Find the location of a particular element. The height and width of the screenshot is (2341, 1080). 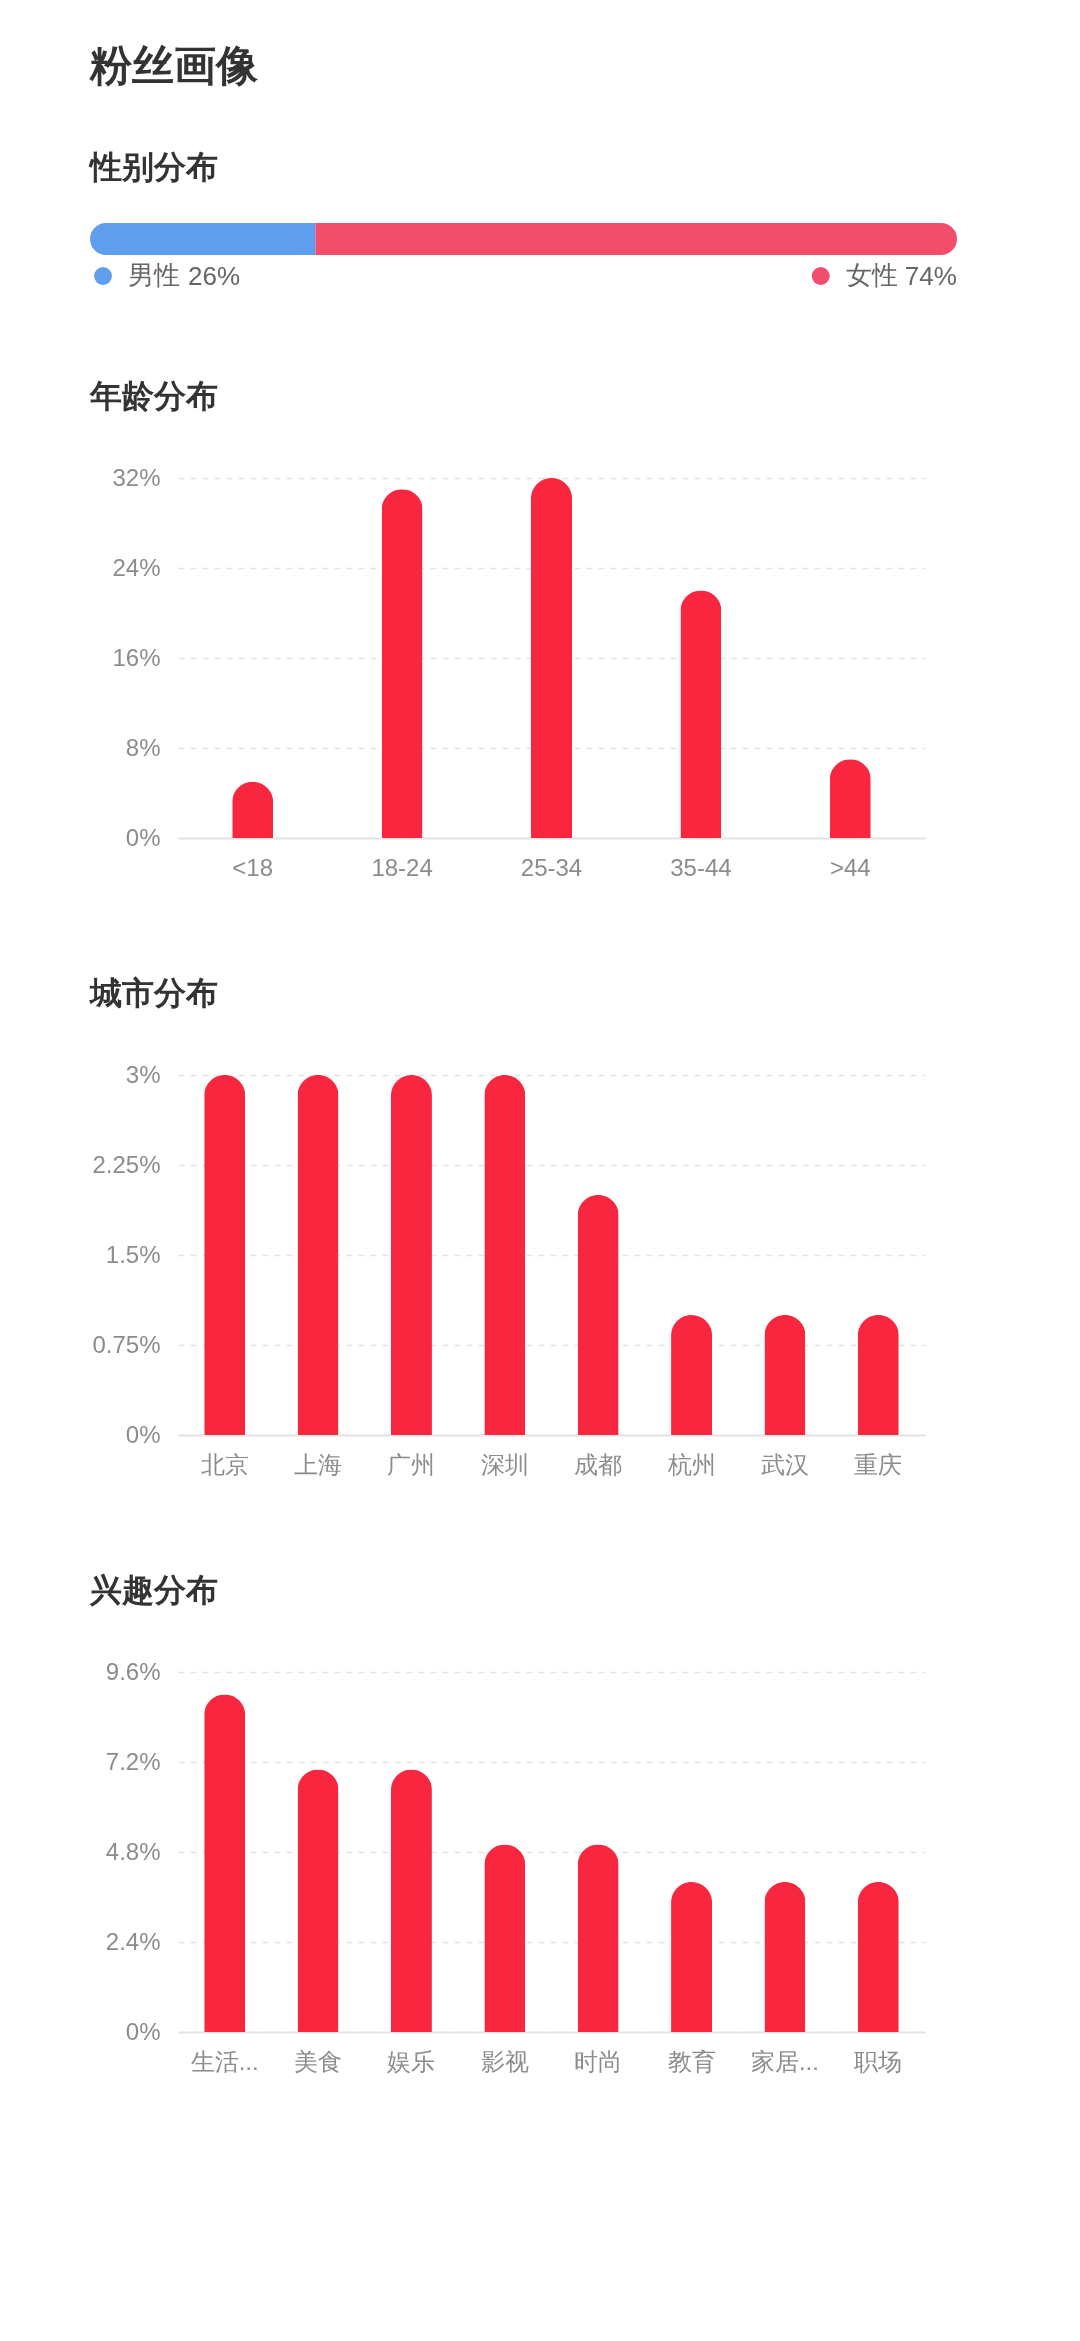

x-tick-label: 广州 is located at coordinates (411, 1464).